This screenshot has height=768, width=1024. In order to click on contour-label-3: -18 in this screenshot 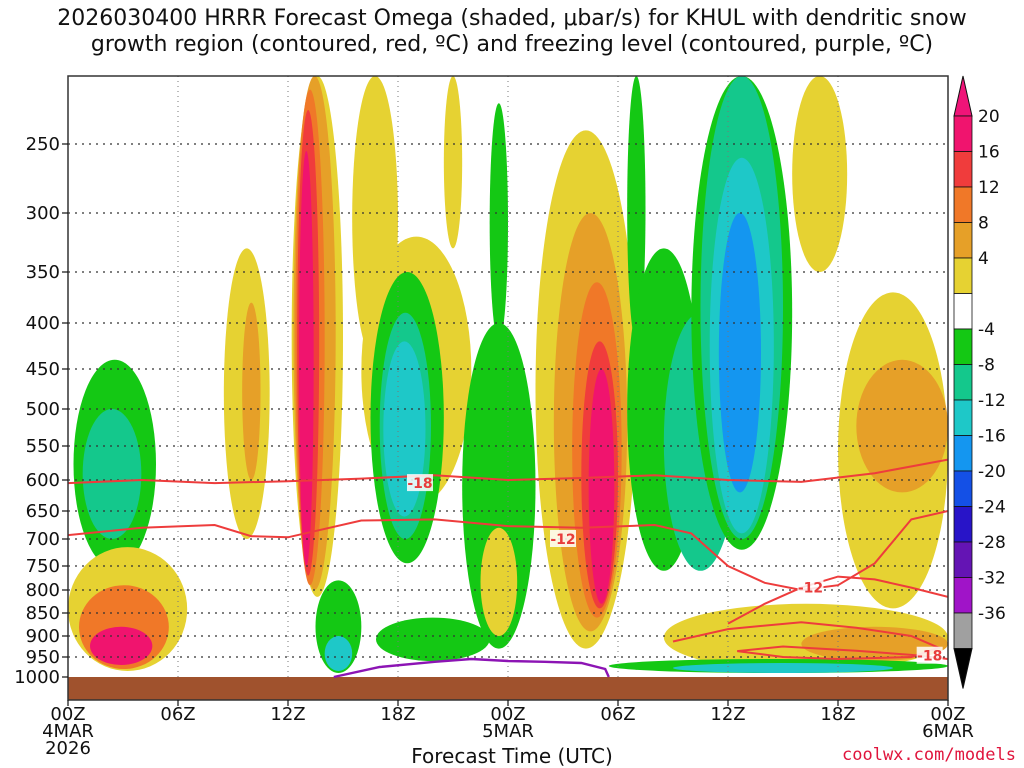, I will do `click(929, 657)`.